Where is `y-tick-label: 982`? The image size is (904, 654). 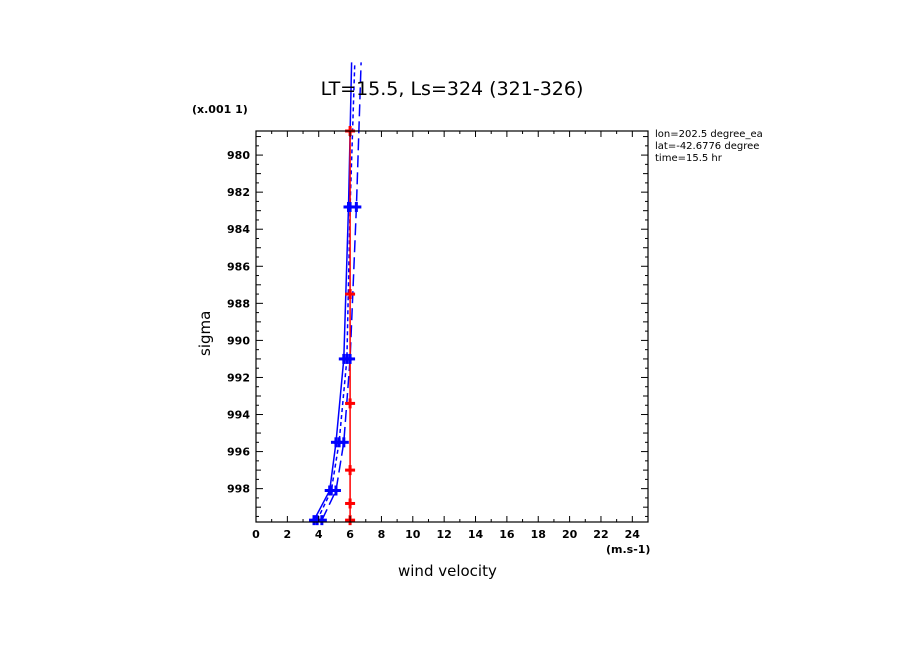
y-tick-label: 982 is located at coordinates (238, 192).